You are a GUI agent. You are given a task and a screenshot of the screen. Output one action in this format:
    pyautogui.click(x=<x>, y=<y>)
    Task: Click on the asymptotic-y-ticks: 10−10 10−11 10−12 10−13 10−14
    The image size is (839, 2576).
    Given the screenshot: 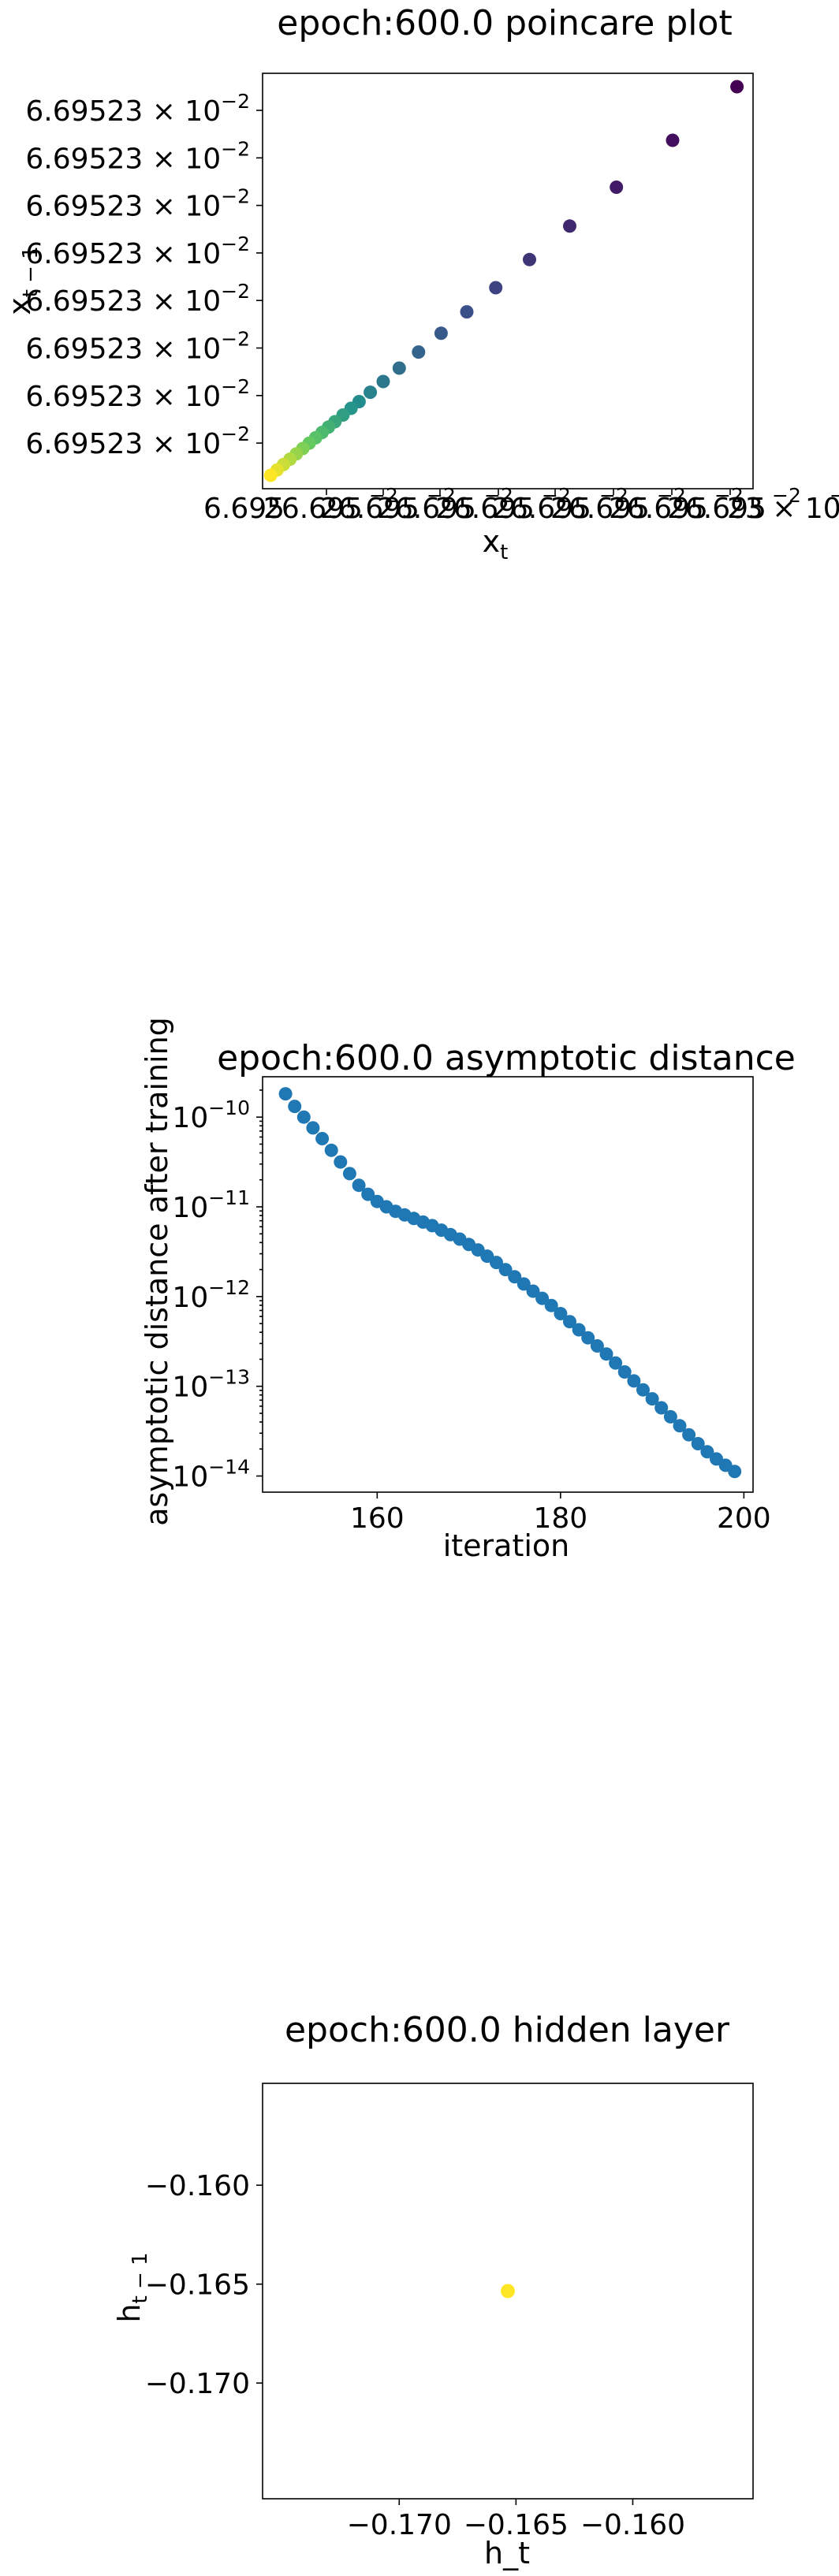 What is the action you would take?
    pyautogui.click(x=217, y=1292)
    